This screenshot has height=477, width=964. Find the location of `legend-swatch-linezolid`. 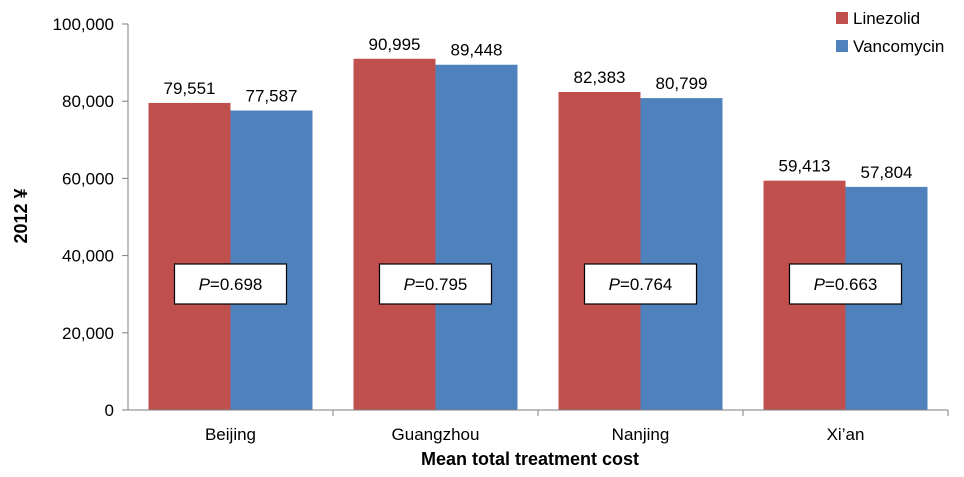

legend-swatch-linezolid is located at coordinates (842, 18).